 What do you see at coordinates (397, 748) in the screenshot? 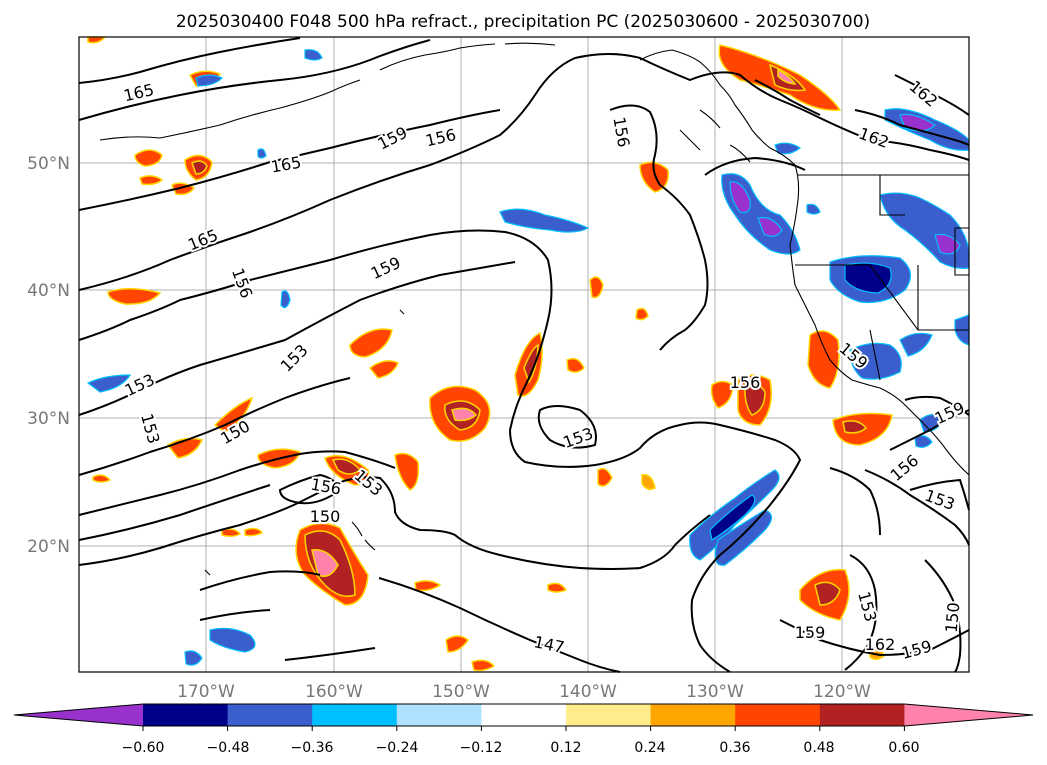
I see `colorbar-tick-label: −0.24` at bounding box center [397, 748].